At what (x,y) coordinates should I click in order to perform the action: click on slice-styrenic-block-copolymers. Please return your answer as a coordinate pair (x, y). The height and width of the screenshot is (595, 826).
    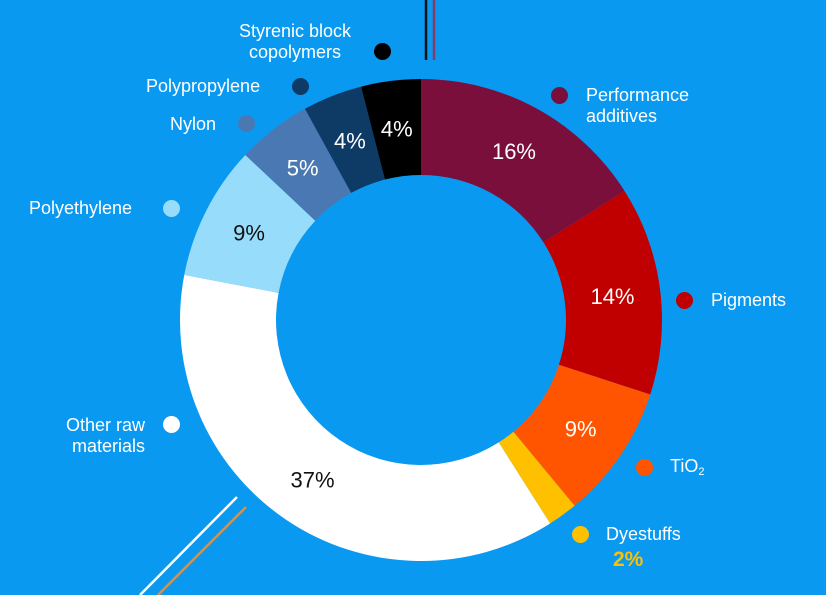
    Looking at the image, I should click on (391, 129).